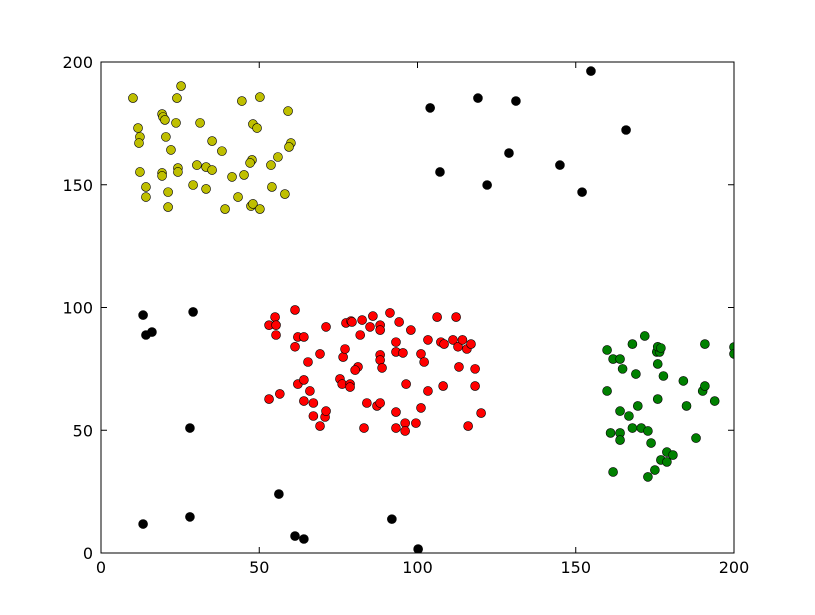  I want to click on y-tick-label: 0, so click(88, 553).